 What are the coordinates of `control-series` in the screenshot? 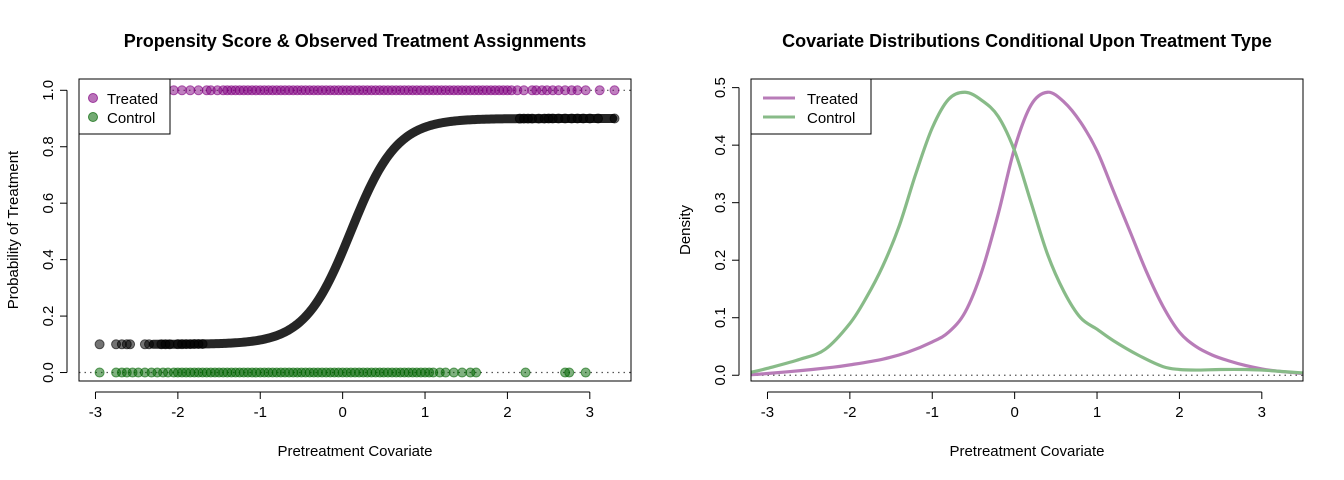 It's located at (342, 372).